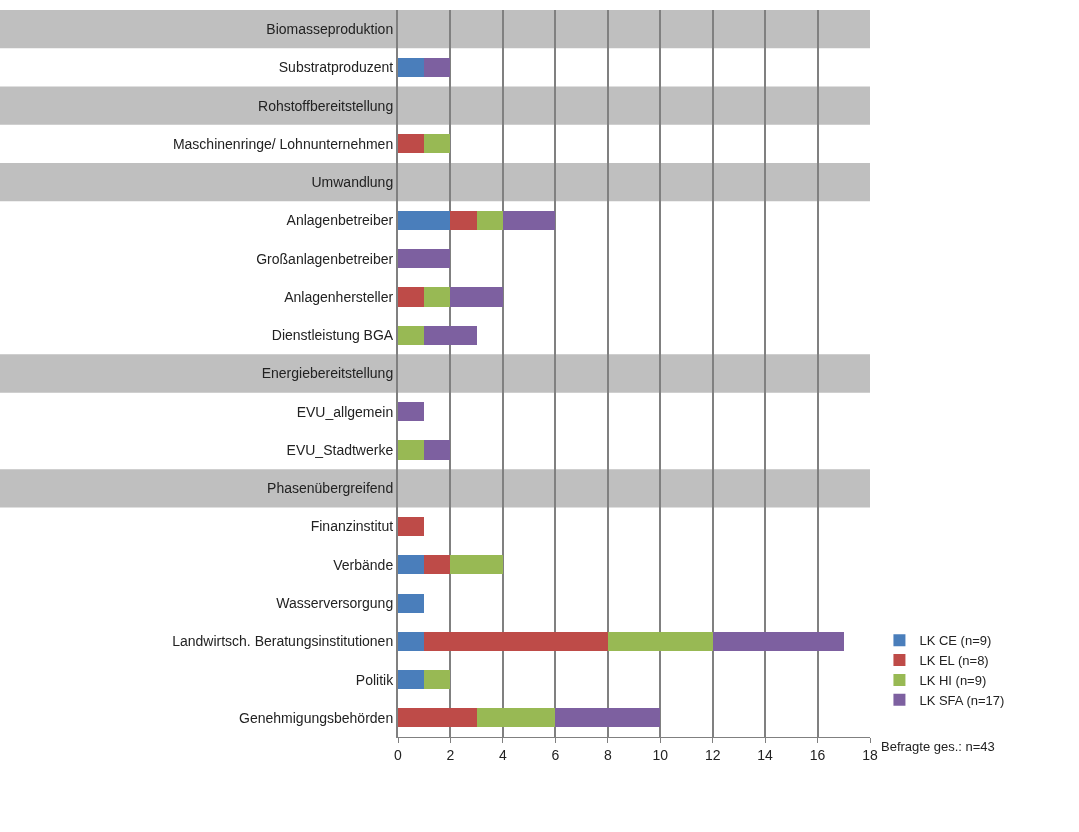 This screenshot has height=832, width=1079. Describe the element at coordinates (954, 661) in the screenshot. I see `legend-label: LK EL (n=8)` at that location.